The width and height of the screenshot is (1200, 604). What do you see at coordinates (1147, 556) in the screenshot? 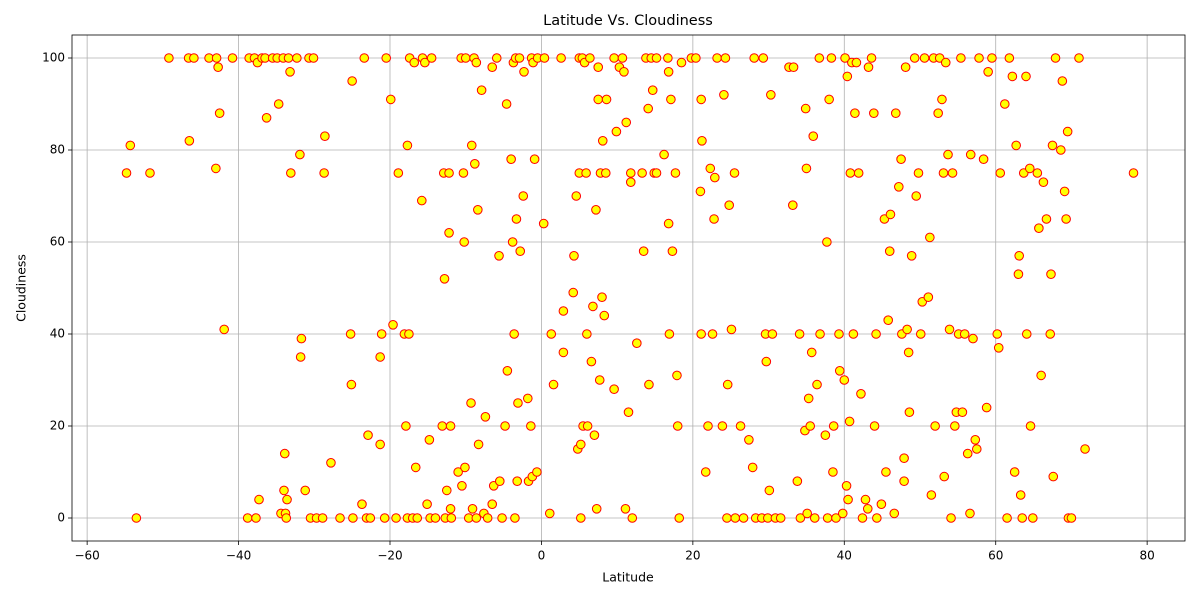
I see `x-tick-label: 80` at bounding box center [1147, 556].